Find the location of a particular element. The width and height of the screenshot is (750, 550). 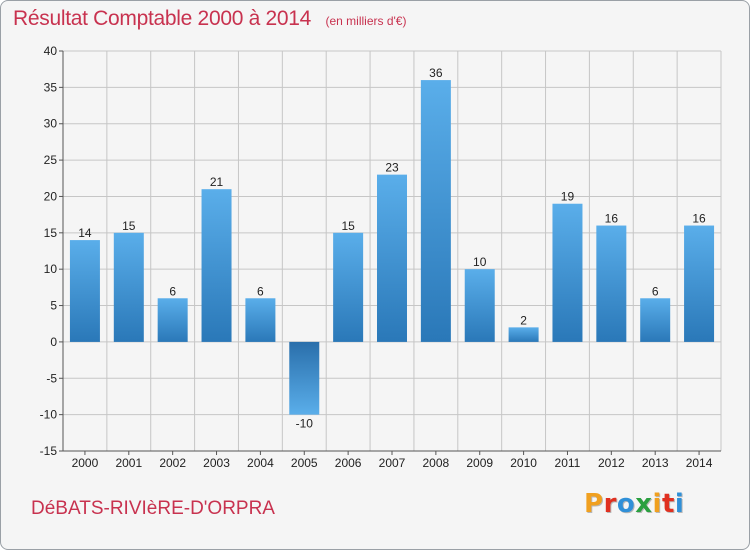

x-tick-label-2003: 2003 is located at coordinates (216, 463).